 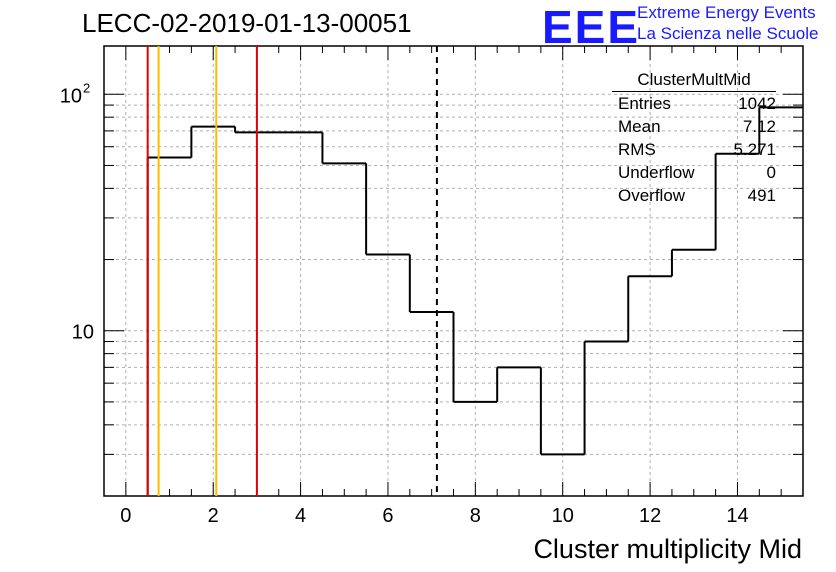 I want to click on stats-label: Mean, so click(x=639, y=126).